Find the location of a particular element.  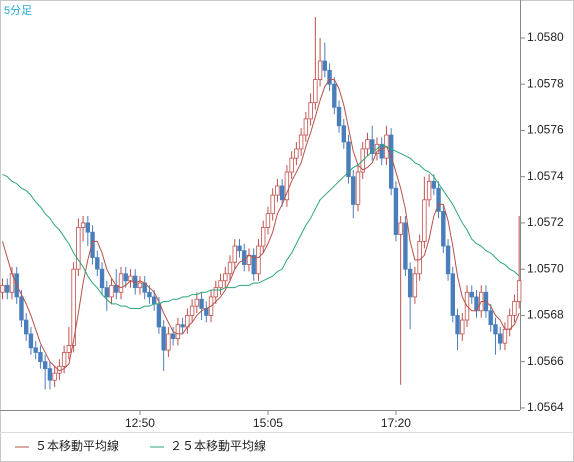

x-tick-label: 12:50 is located at coordinates (140, 423).